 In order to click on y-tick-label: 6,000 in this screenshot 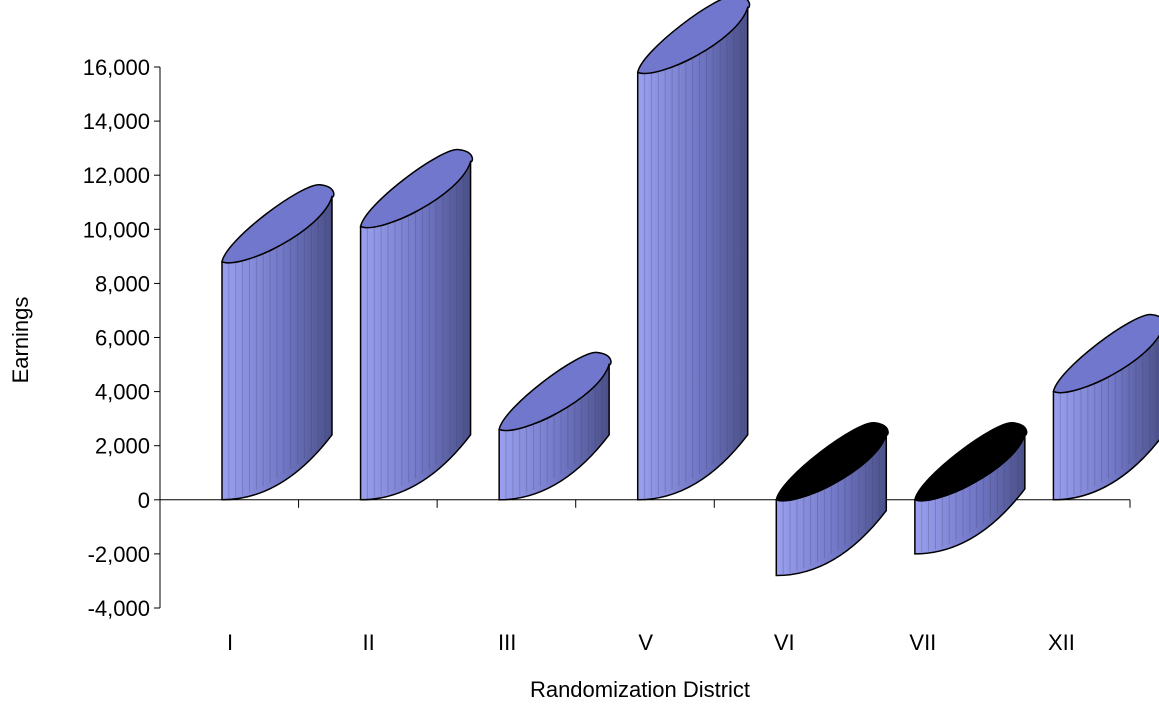, I will do `click(122, 338)`.